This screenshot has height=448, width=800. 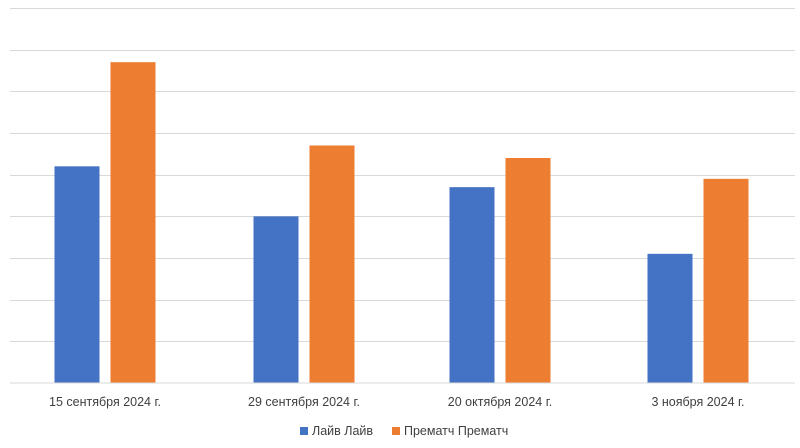 I want to click on legend: Лайв Лайв Прематч Прематч, so click(x=404, y=431).